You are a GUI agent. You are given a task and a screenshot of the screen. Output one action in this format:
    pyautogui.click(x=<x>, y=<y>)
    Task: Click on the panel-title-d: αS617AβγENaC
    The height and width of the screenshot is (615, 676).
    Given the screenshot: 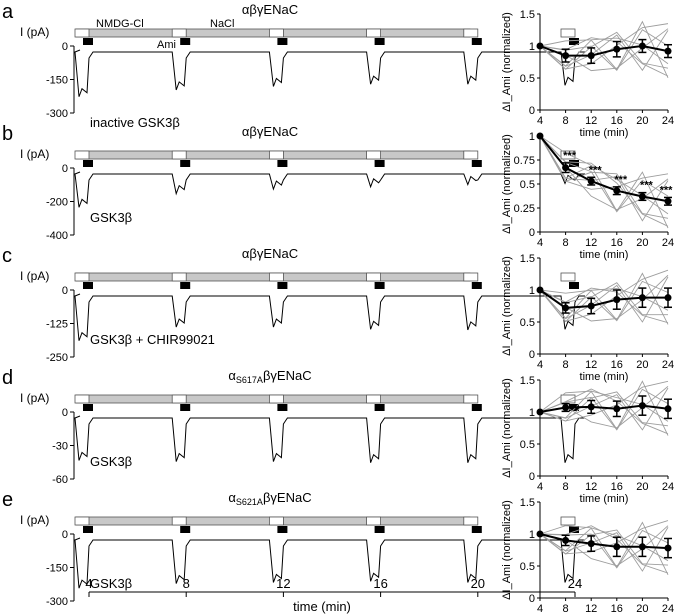 What is the action you would take?
    pyautogui.click(x=269, y=376)
    